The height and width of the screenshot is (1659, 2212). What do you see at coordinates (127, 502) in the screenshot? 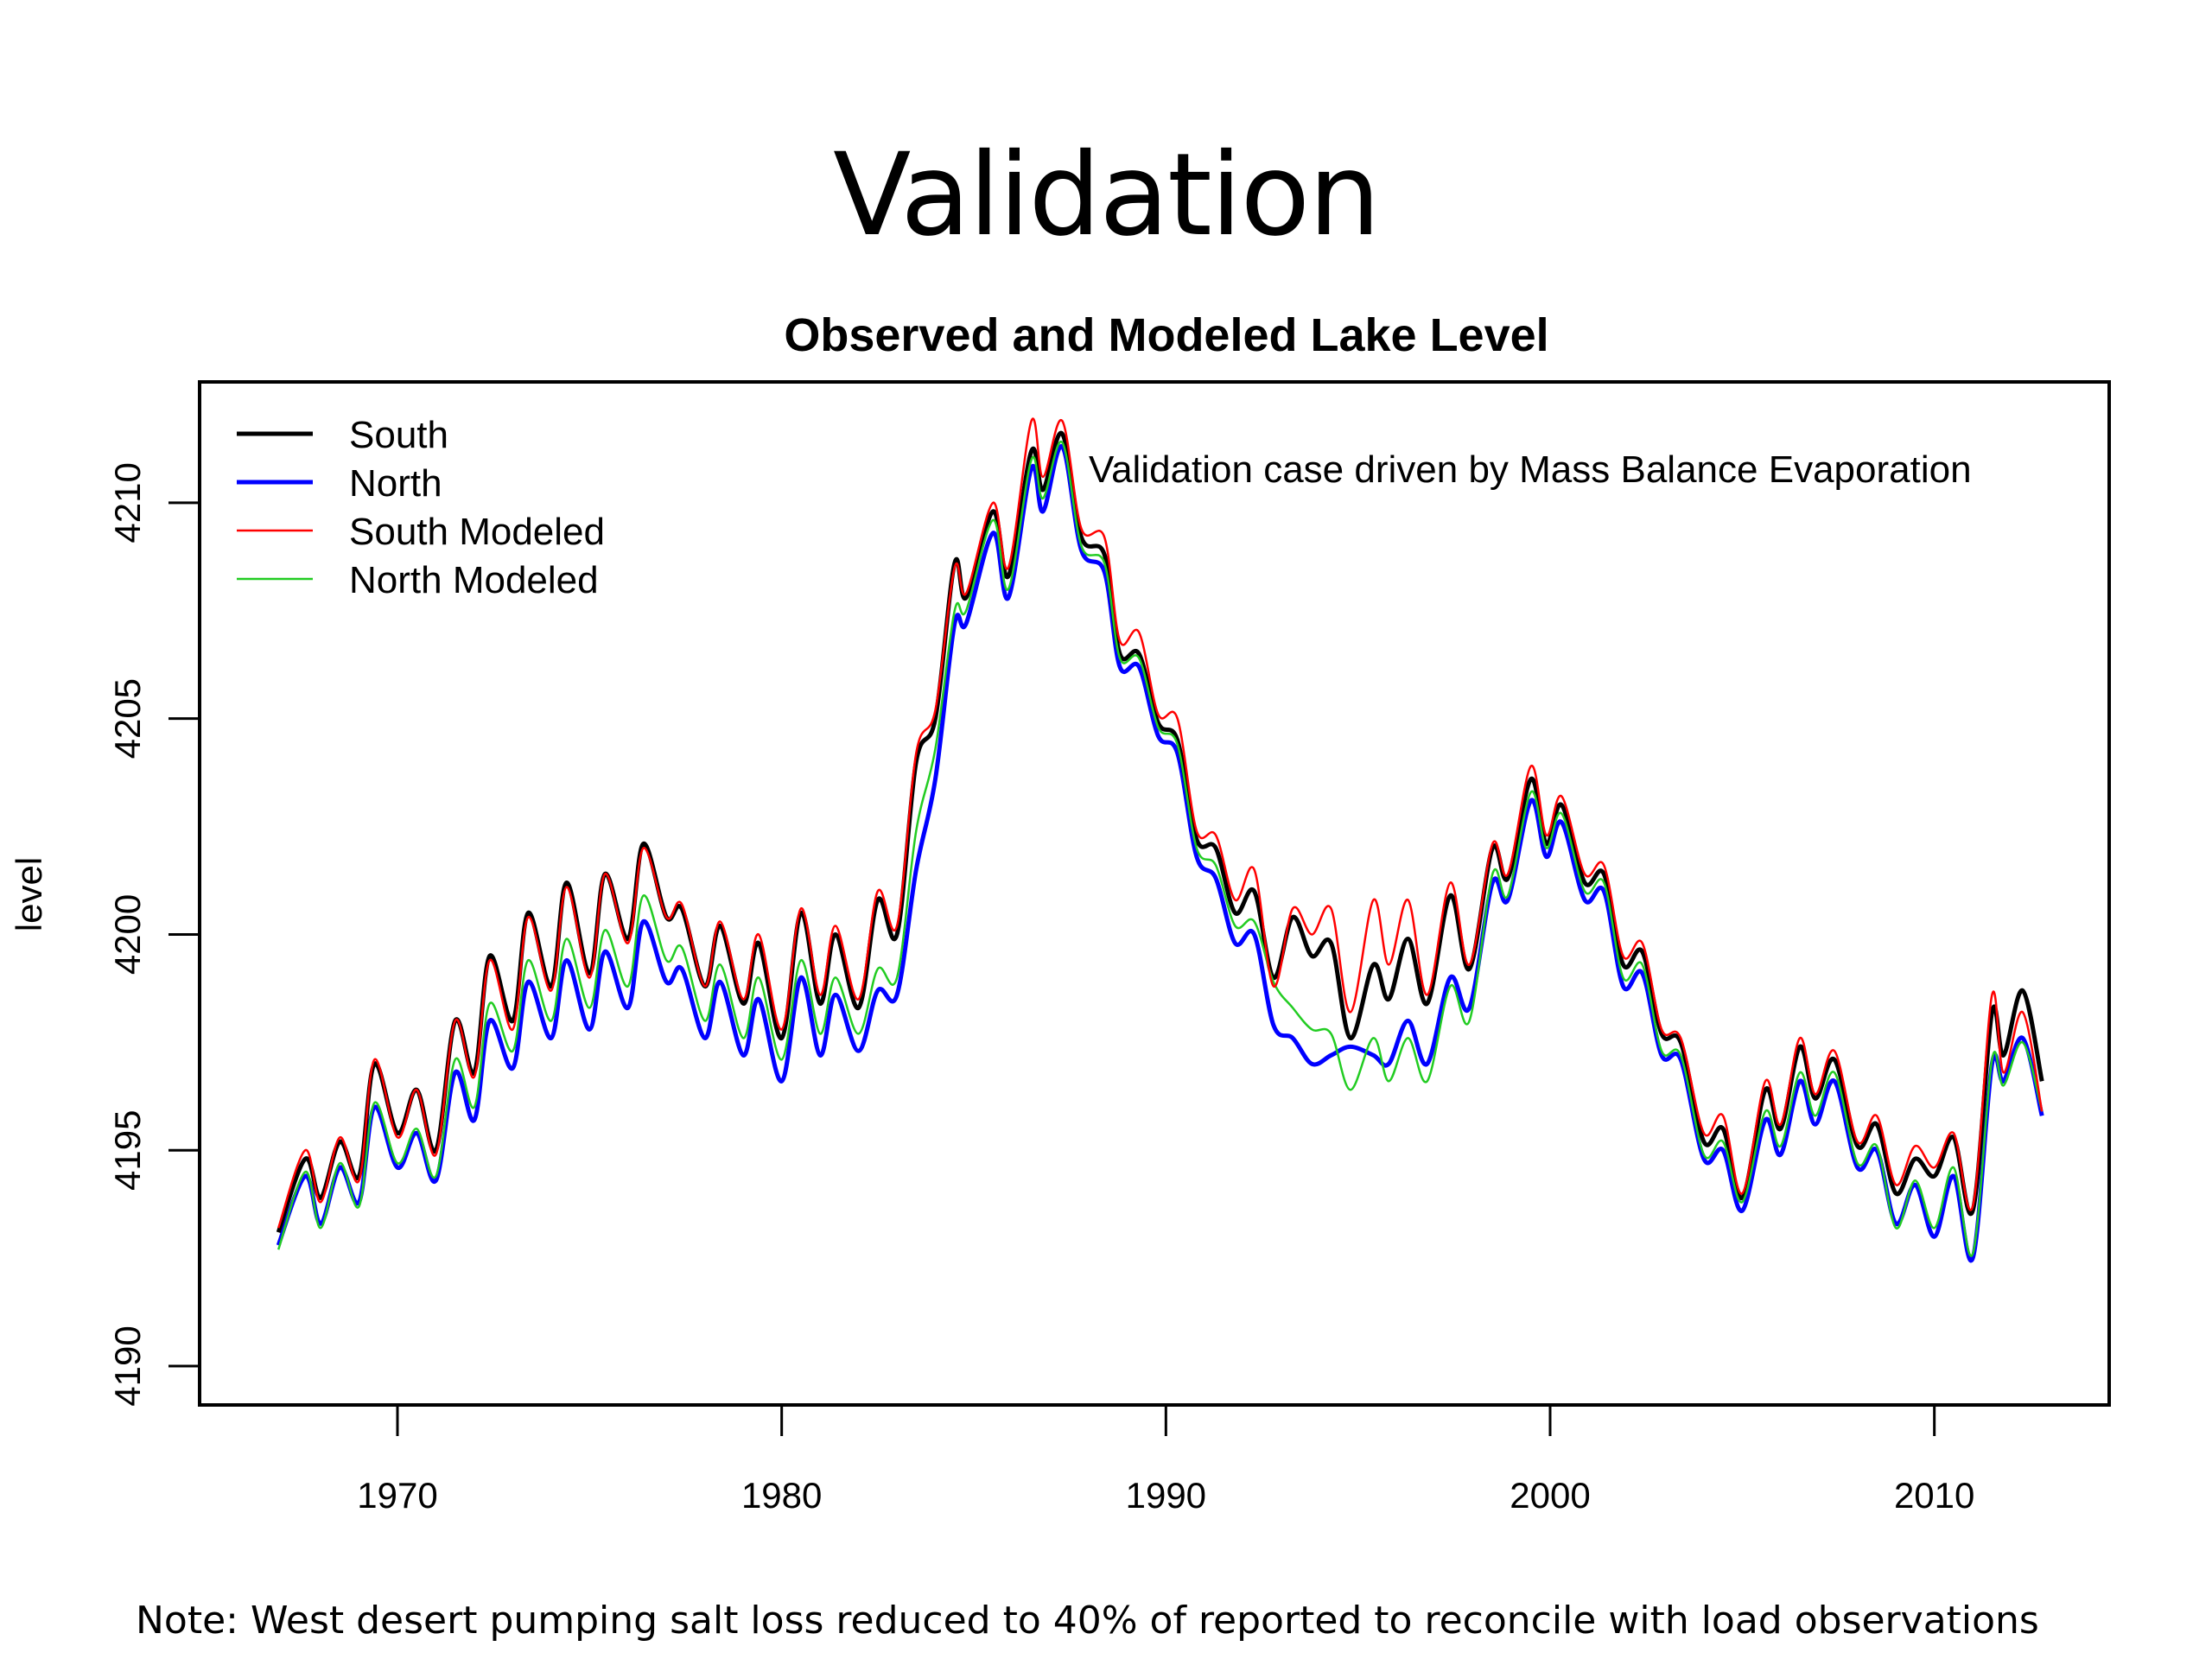
I see `y-tick-label: 4210` at bounding box center [127, 502].